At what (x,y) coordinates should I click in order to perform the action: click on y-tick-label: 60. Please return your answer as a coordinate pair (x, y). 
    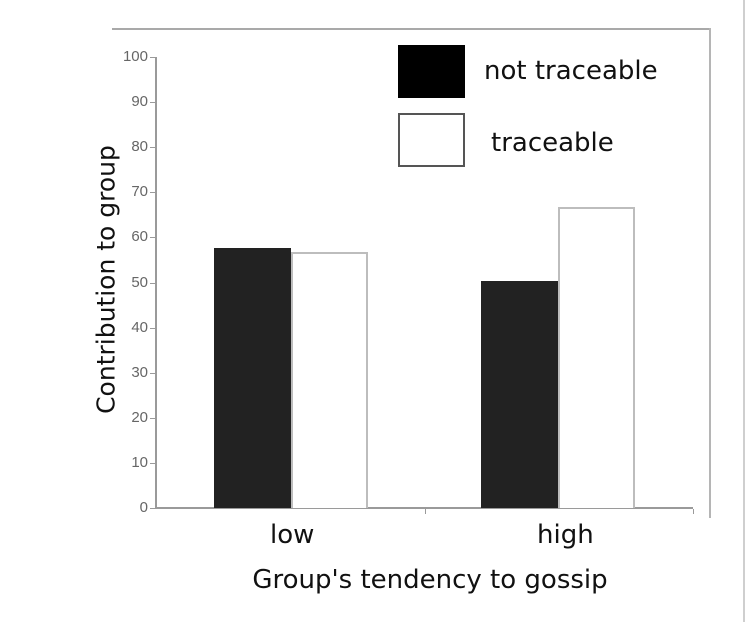
    Looking at the image, I should click on (139, 236).